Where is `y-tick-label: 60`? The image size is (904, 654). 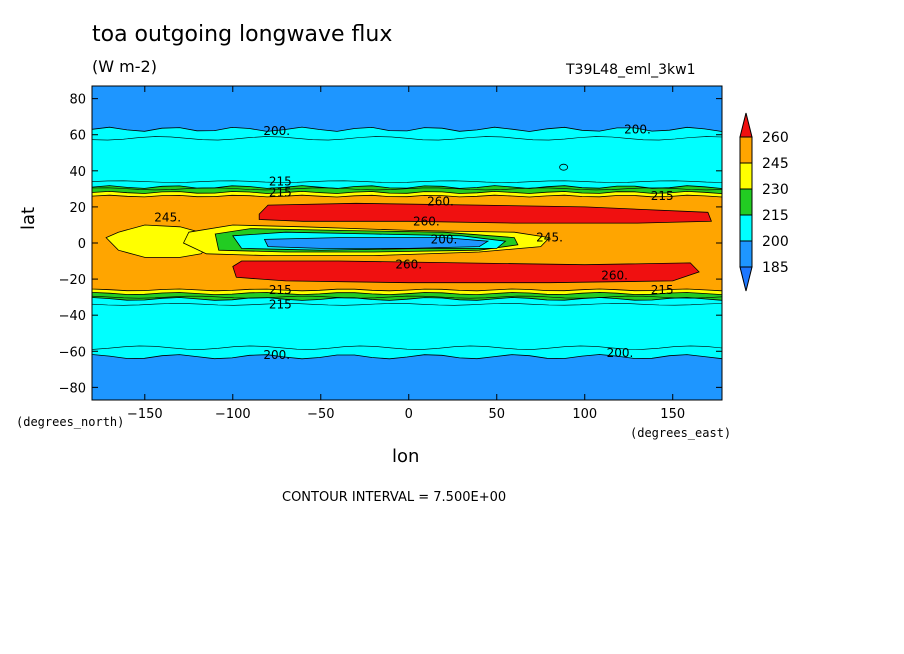 y-tick-label: 60 is located at coordinates (77, 136).